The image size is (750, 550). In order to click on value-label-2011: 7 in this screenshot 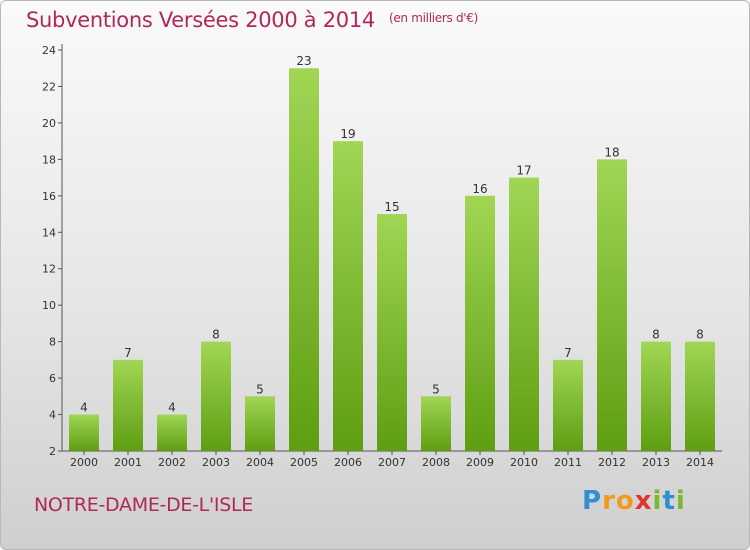, I will do `click(568, 353)`.